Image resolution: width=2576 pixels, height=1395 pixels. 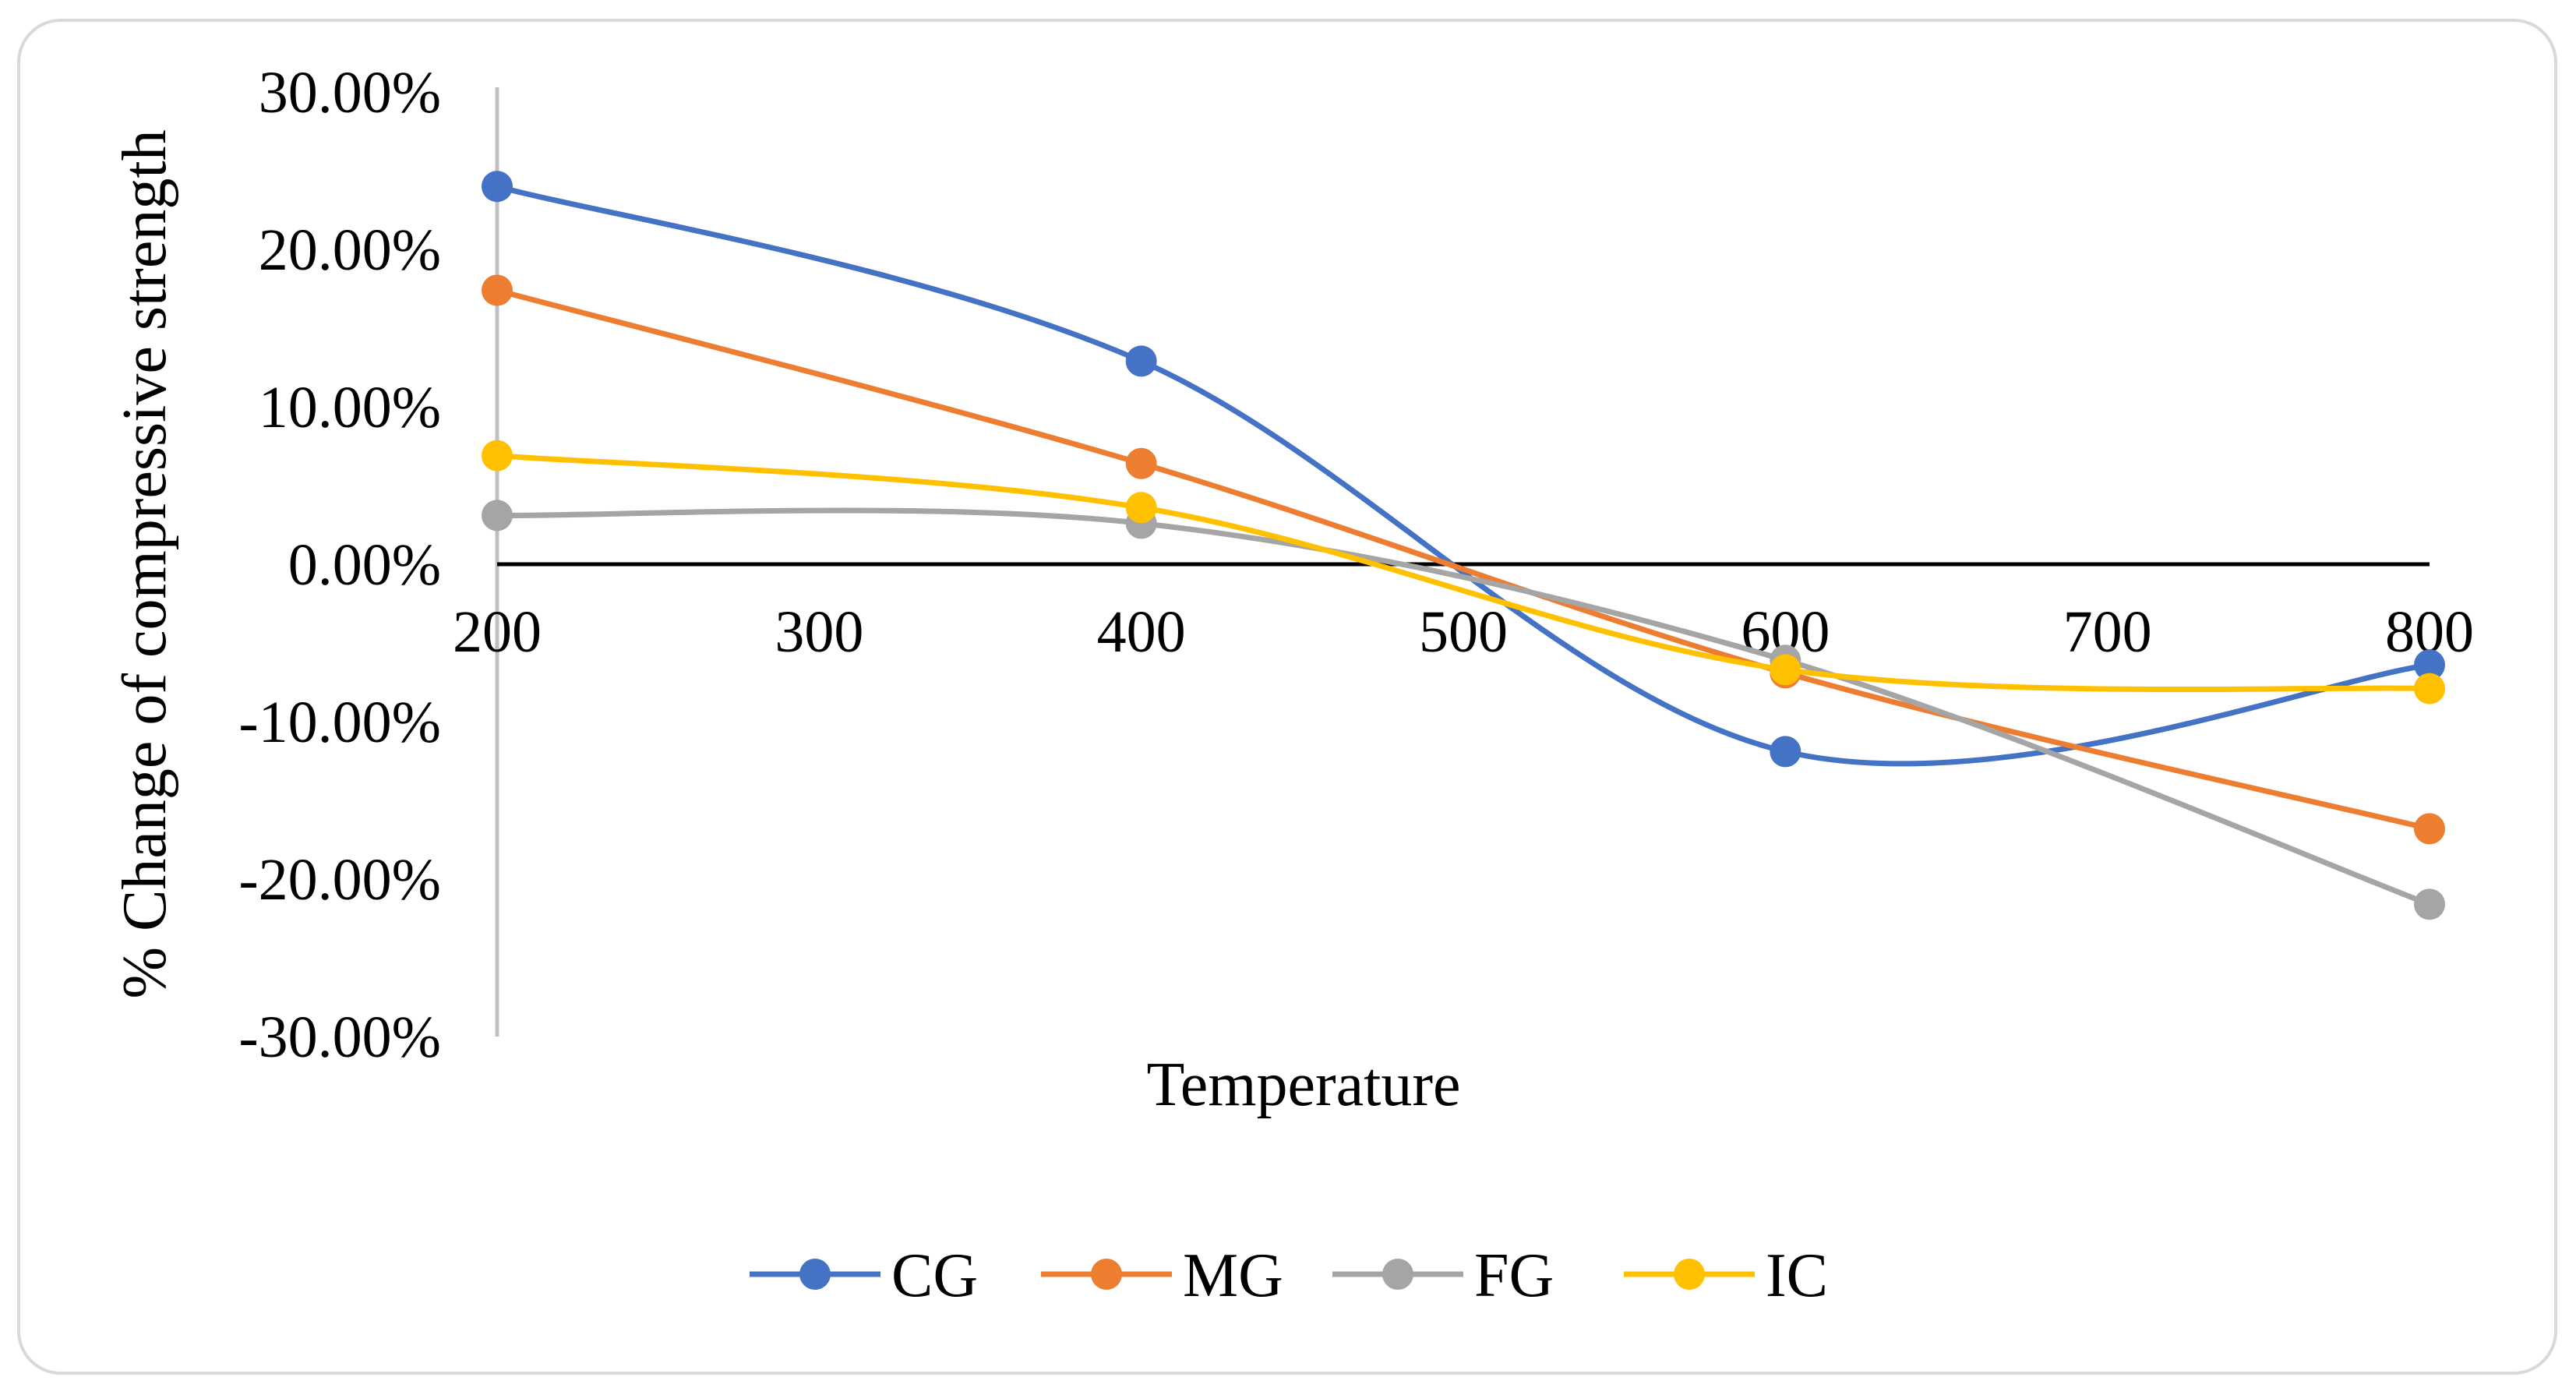 I want to click on y-tick-label: -30.00%, so click(x=339, y=1037).